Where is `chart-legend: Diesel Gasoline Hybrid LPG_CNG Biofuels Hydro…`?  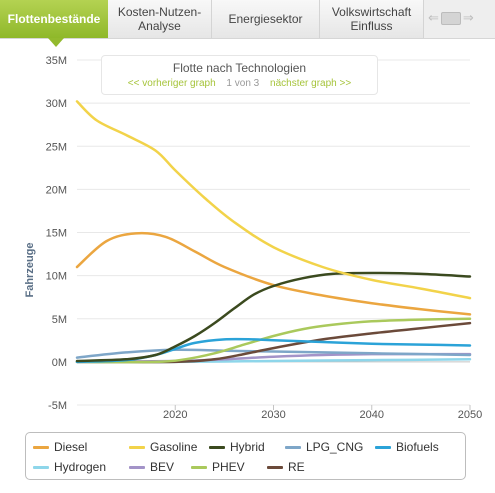
chart-legend: Diesel Gasoline Hybrid LPG_CNG Biofuels Hydro… is located at coordinates (245, 456).